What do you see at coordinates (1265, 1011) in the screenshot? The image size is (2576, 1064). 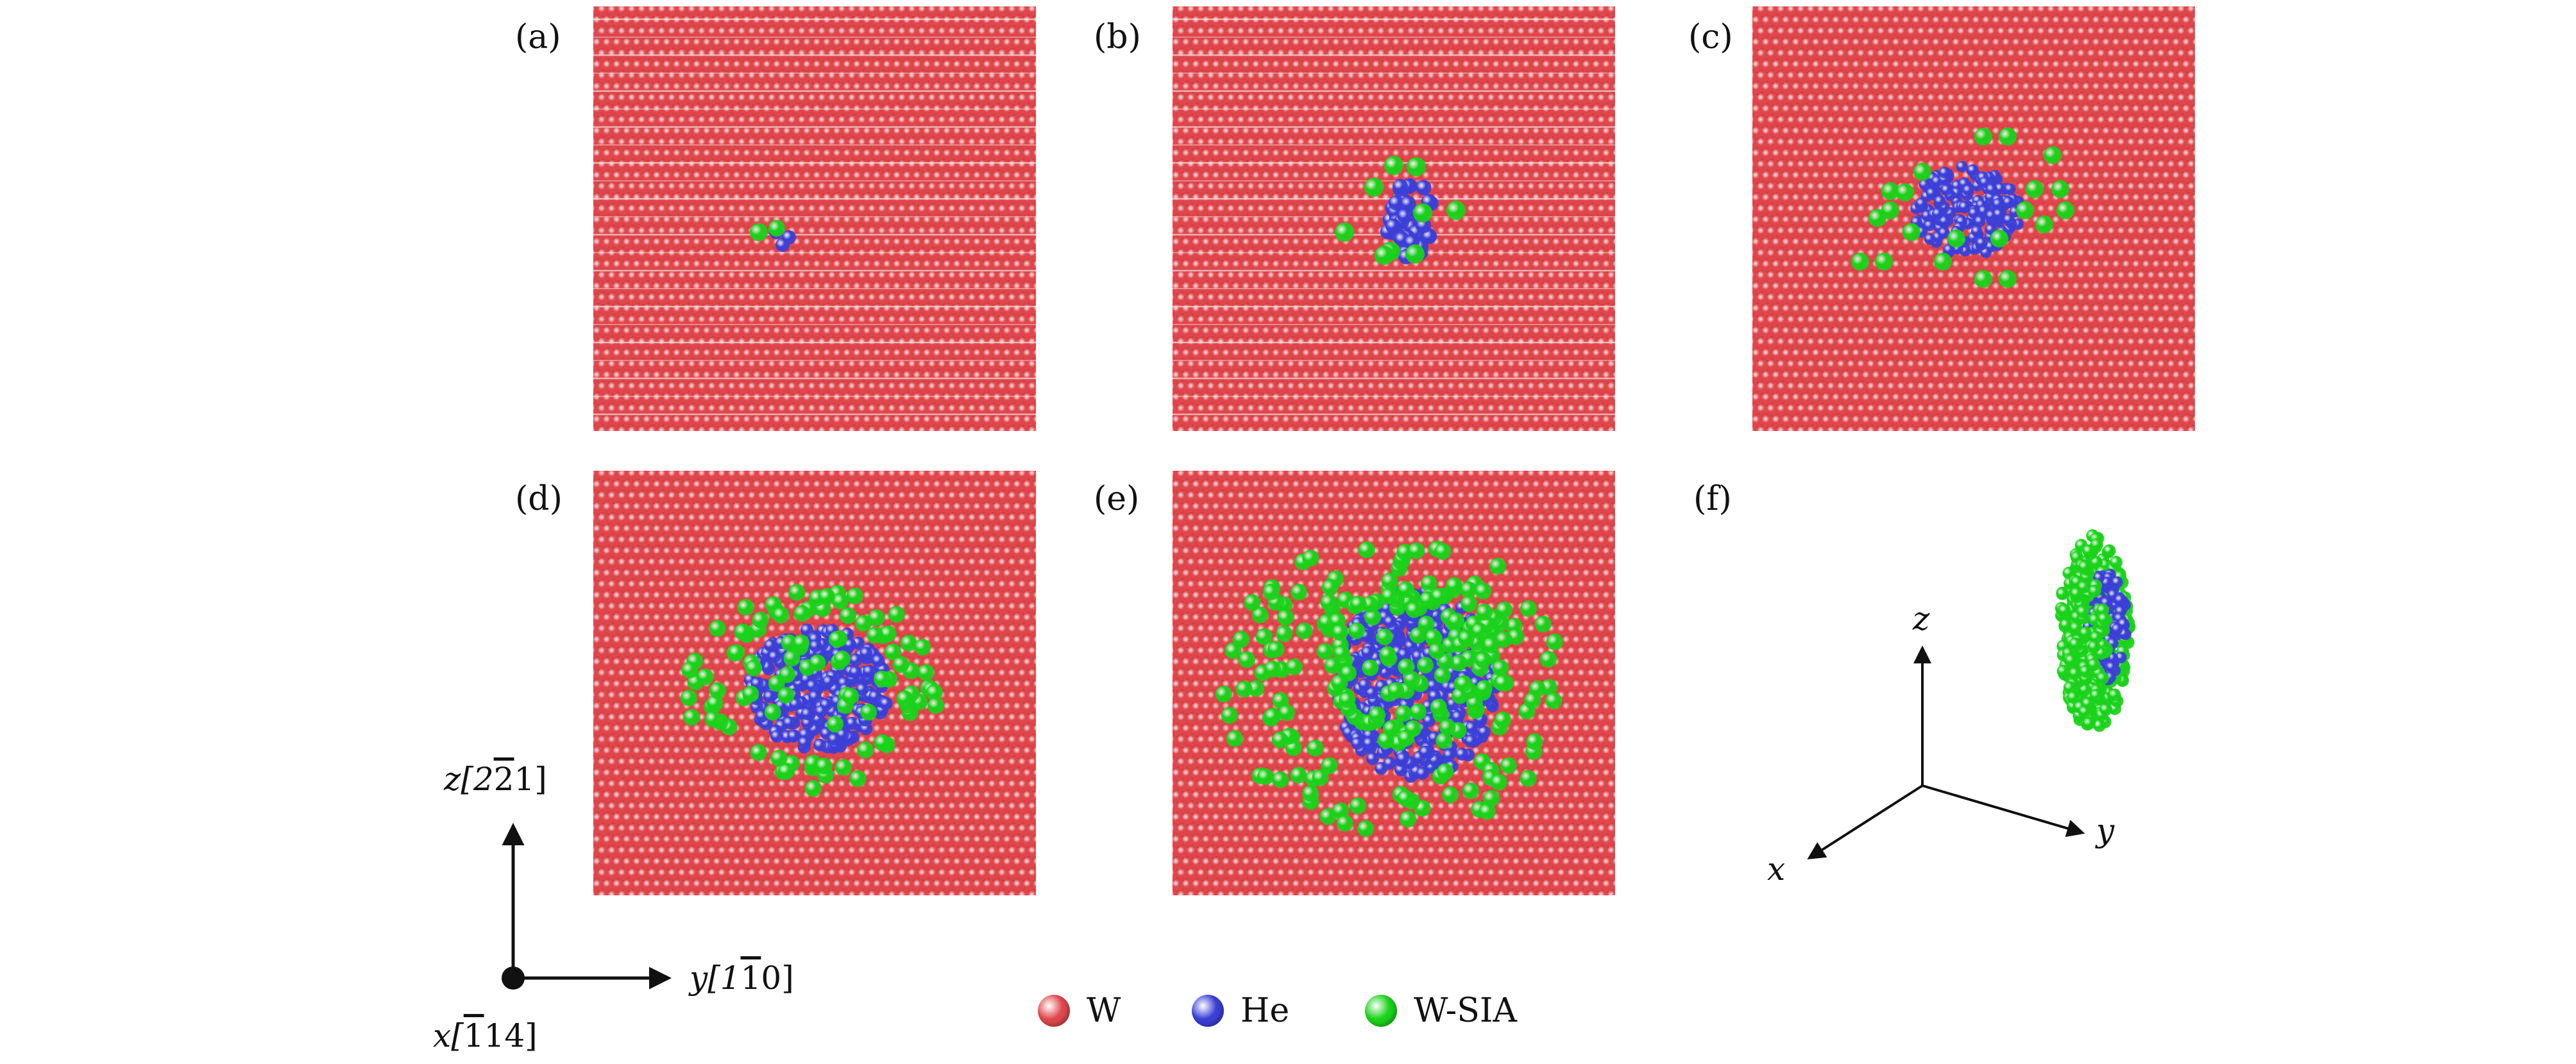 I see `legend-label-he: He` at bounding box center [1265, 1011].